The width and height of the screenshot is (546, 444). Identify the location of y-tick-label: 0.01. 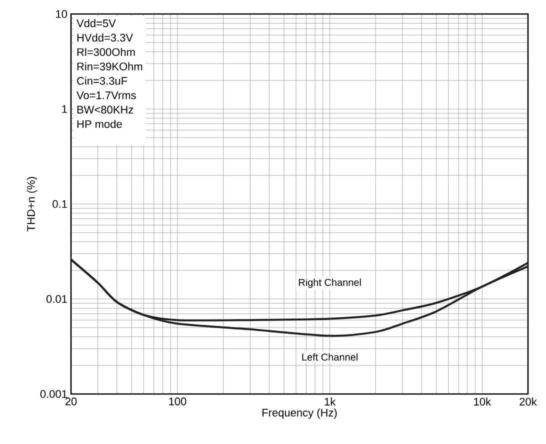
(56, 299).